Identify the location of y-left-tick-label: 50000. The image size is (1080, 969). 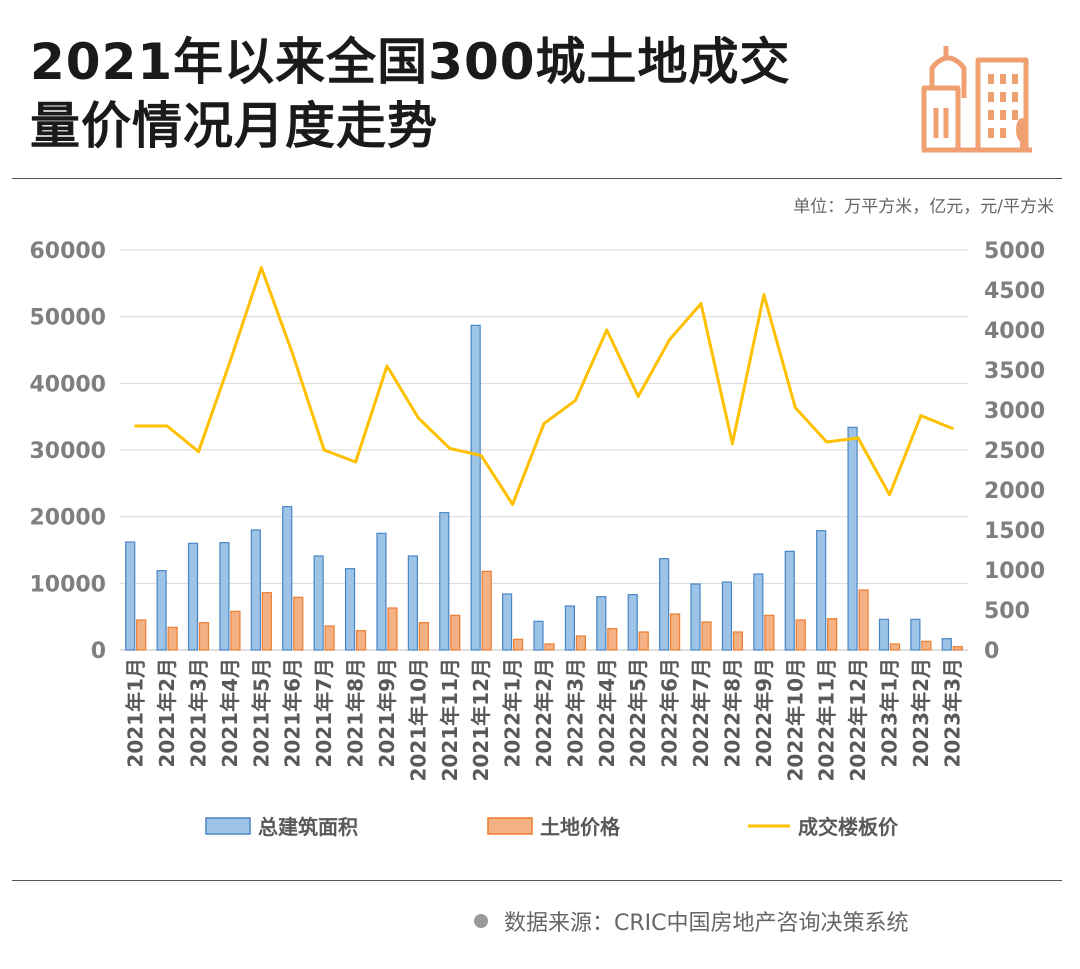
(67, 318).